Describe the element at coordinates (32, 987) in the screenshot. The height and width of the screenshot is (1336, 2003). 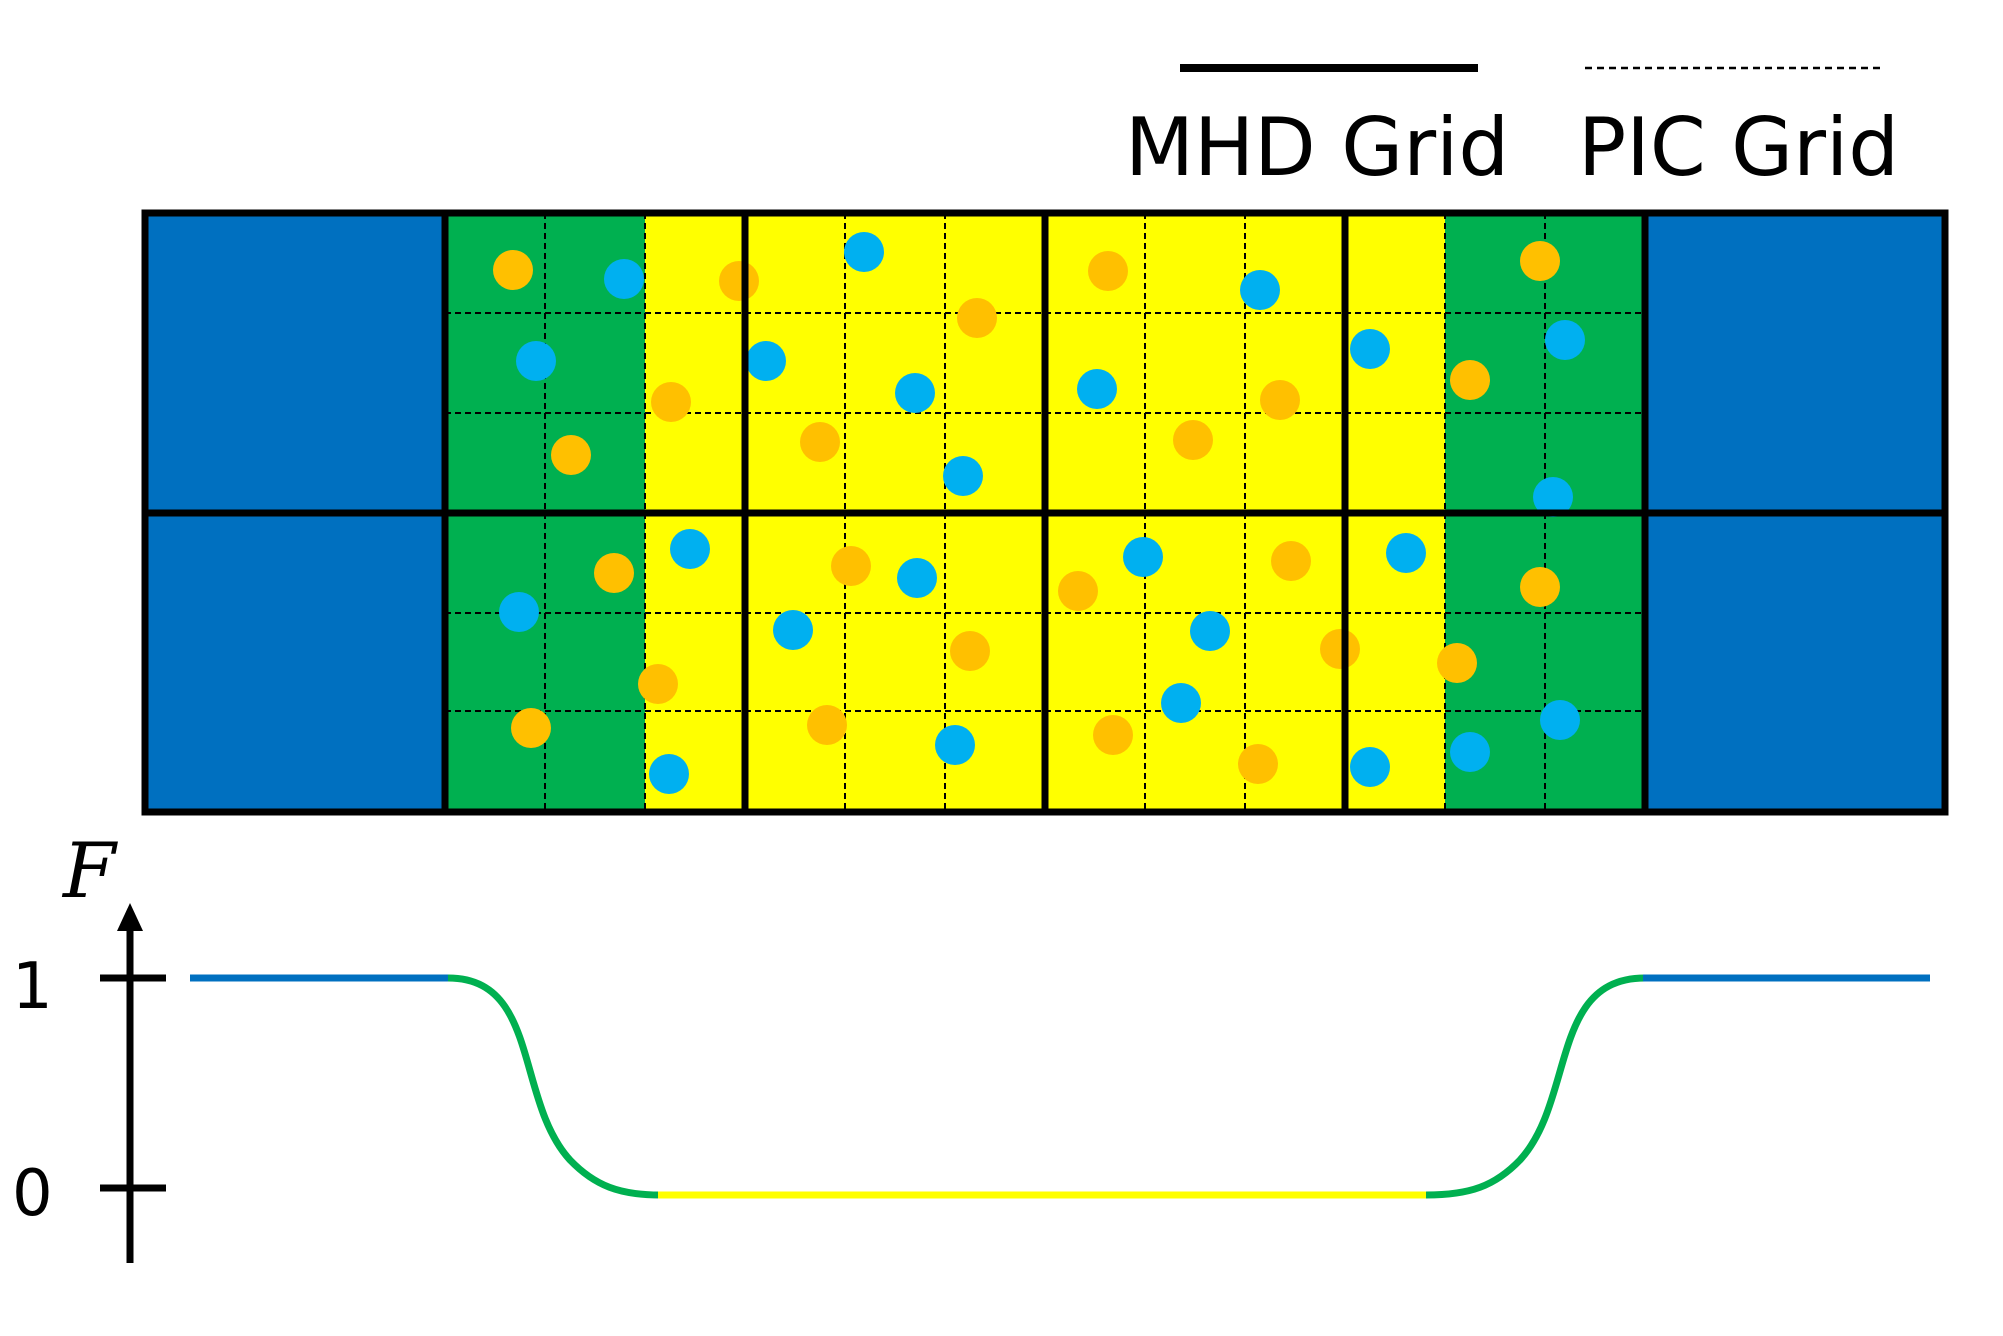
I see `tick-high-label: 1` at that location.